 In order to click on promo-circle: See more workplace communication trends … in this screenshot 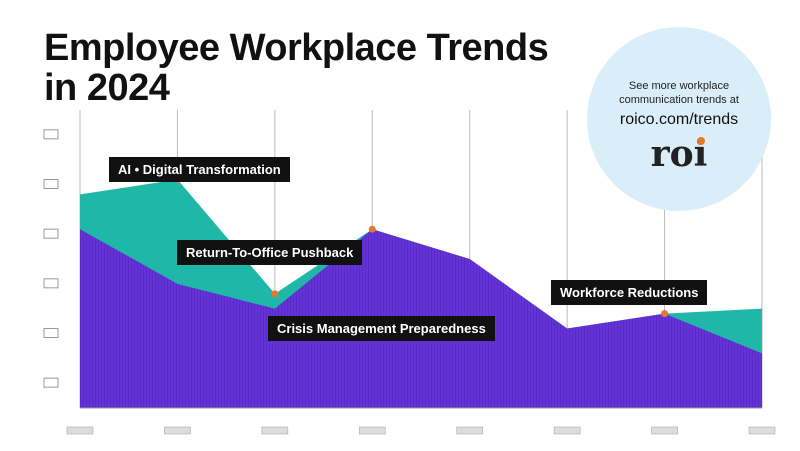, I will do `click(679, 119)`.